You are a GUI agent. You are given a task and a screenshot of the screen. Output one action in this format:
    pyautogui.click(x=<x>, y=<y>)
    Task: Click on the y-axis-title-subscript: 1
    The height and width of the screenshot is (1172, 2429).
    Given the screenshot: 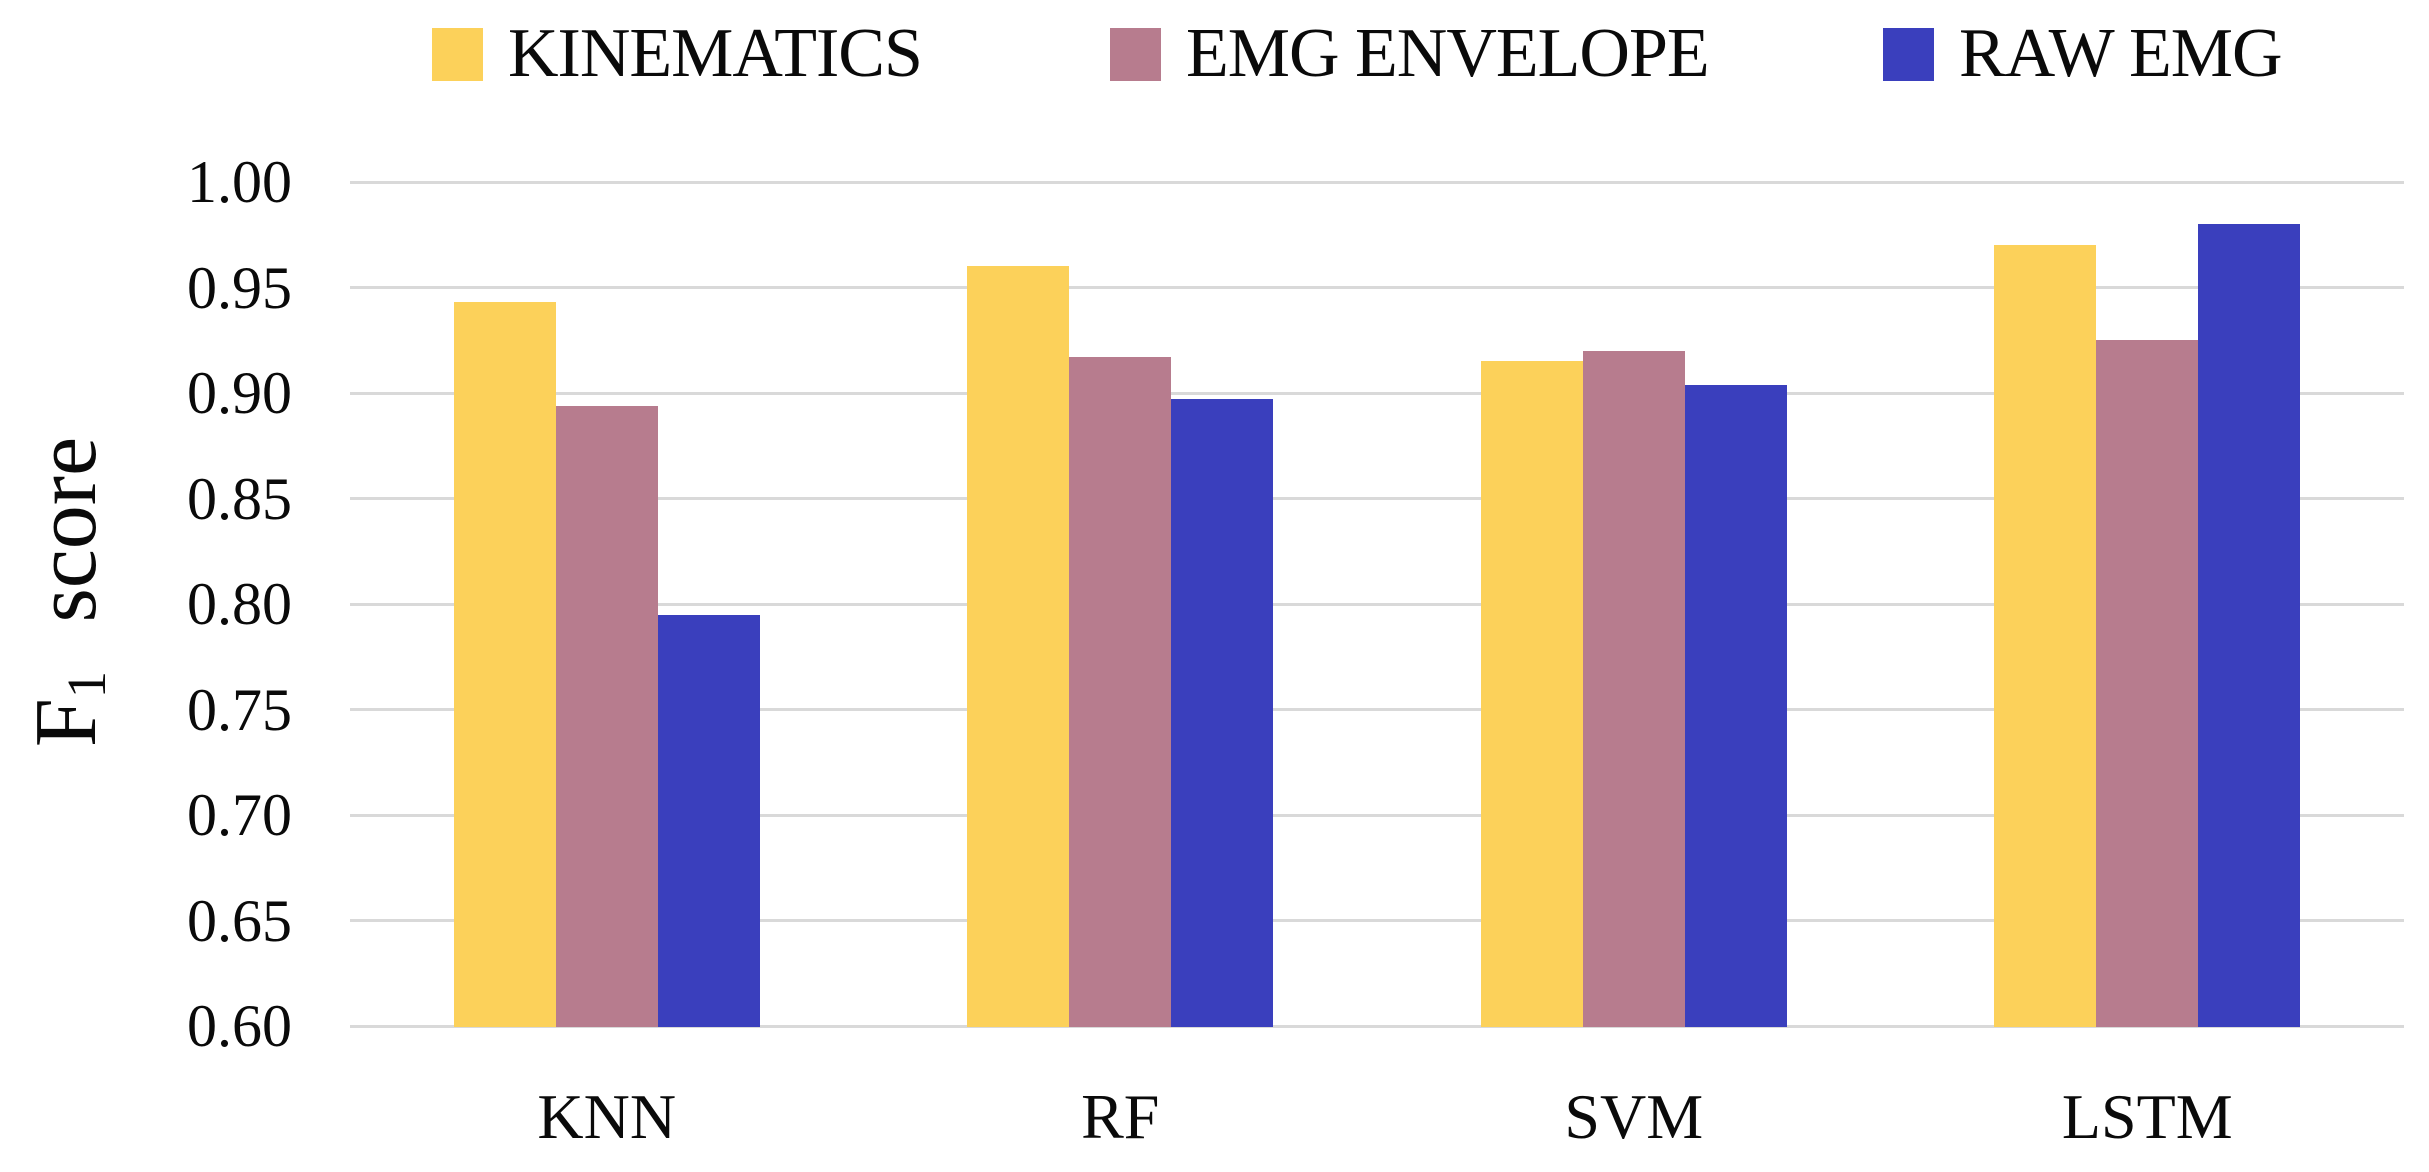 What is the action you would take?
    pyautogui.click(x=86, y=684)
    